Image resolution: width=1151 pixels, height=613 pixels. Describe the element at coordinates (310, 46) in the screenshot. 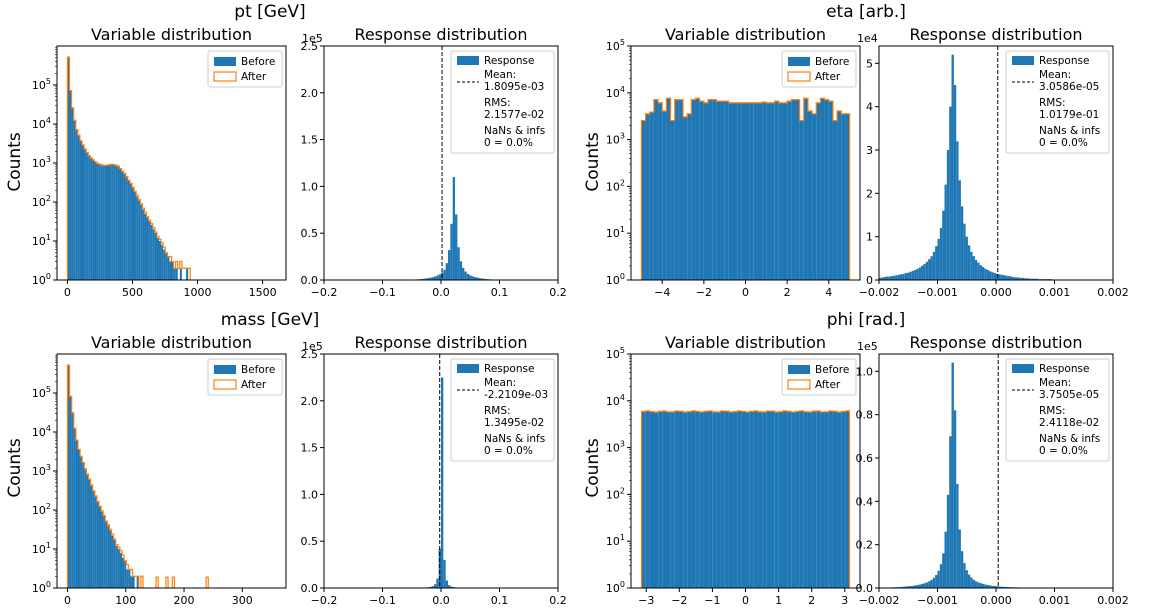

I see `y-tick-label: 2.5` at that location.